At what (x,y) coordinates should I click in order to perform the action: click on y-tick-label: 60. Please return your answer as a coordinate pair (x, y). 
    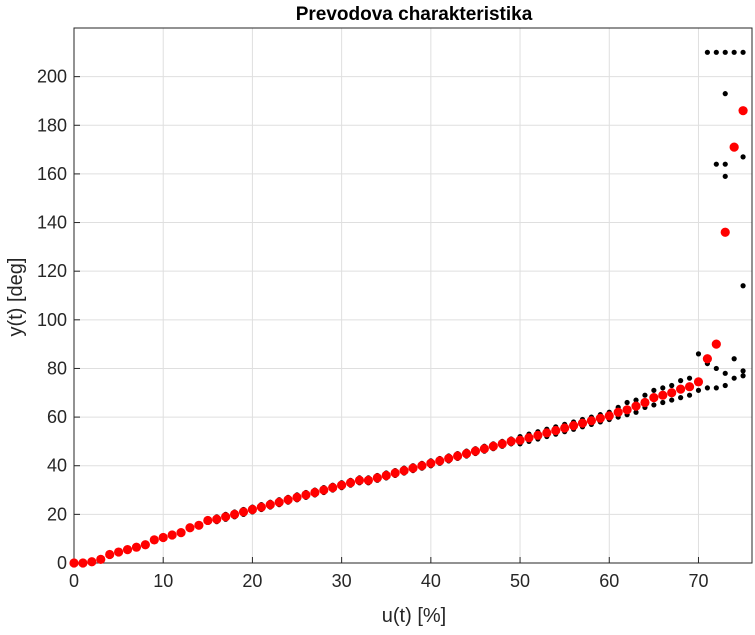
    Looking at the image, I should click on (57, 417).